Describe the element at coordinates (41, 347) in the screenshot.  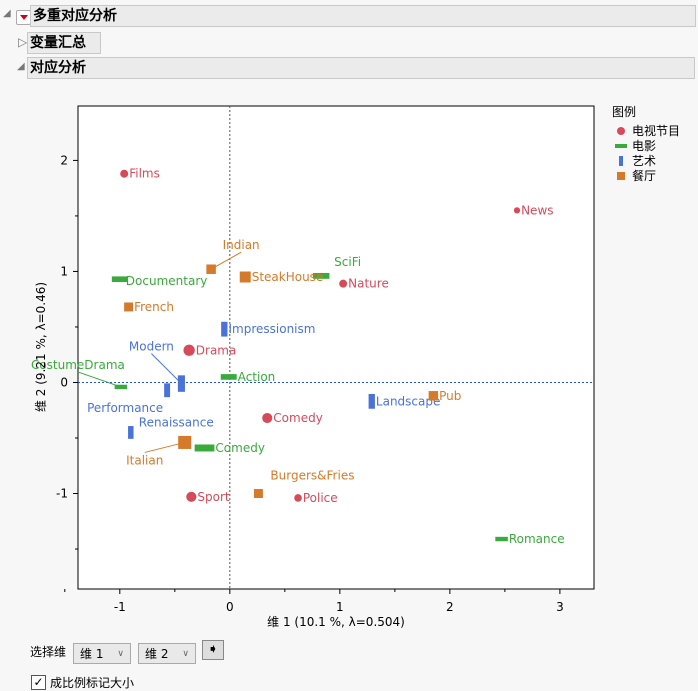
I see `y-axis-label: 维 2 (9.21 %, λ=0.46)` at that location.